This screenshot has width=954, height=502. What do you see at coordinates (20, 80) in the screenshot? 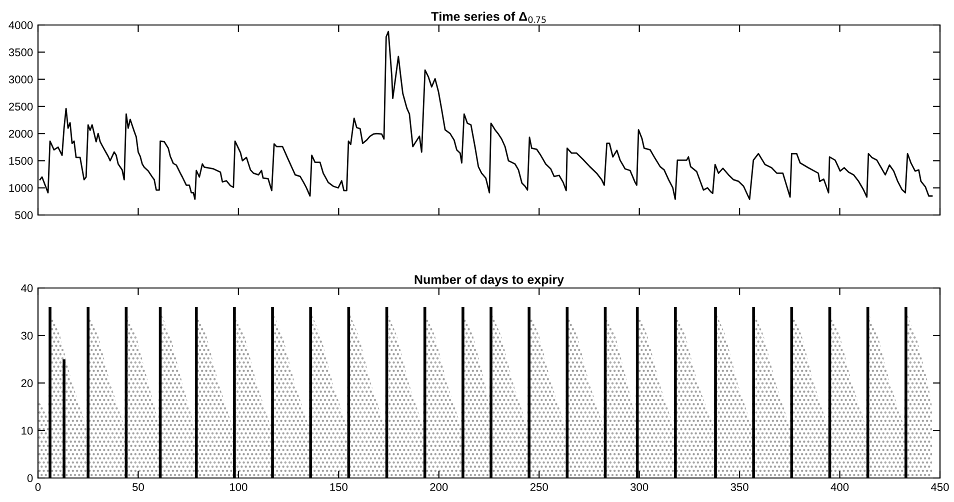
I see `y-tick-label: 3000` at bounding box center [20, 80].